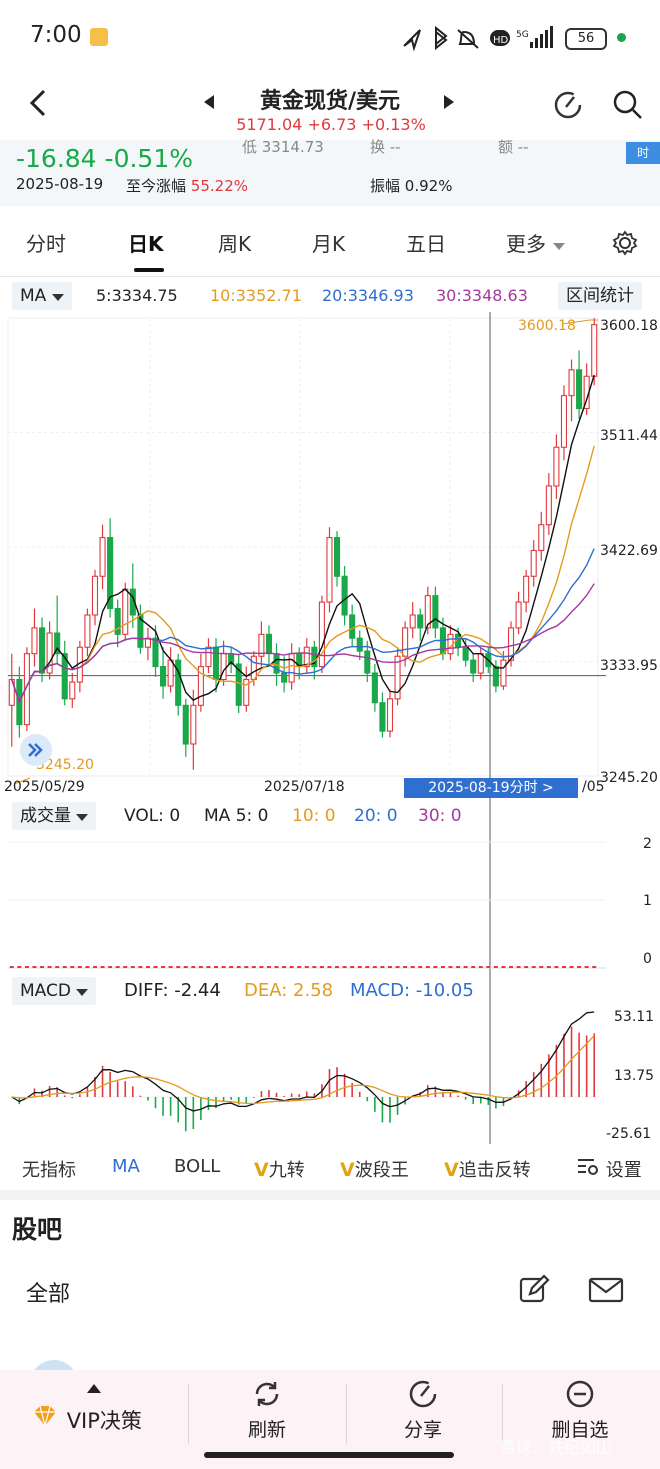 The height and width of the screenshot is (1469, 660). What do you see at coordinates (422, 1430) in the screenshot?
I see `share-label: 分享` at bounding box center [422, 1430].